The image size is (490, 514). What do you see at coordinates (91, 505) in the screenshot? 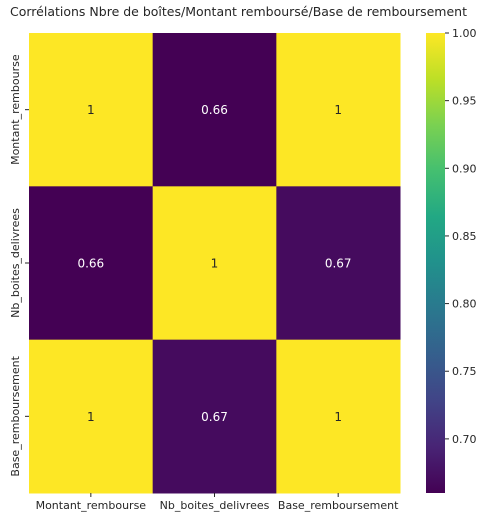
I see `column-tick-label: Montant_rembourse` at bounding box center [91, 505].